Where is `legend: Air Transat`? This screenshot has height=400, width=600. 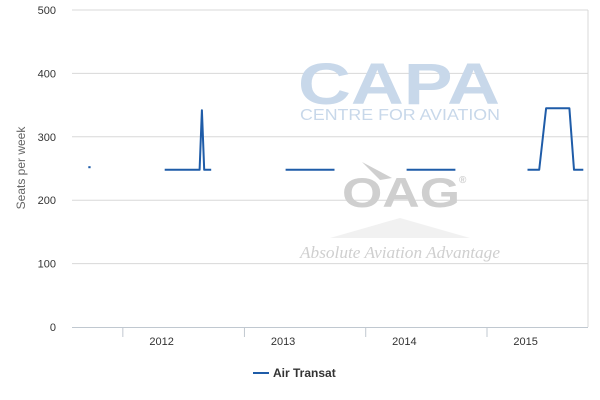
legend: Air Transat is located at coordinates (294, 373).